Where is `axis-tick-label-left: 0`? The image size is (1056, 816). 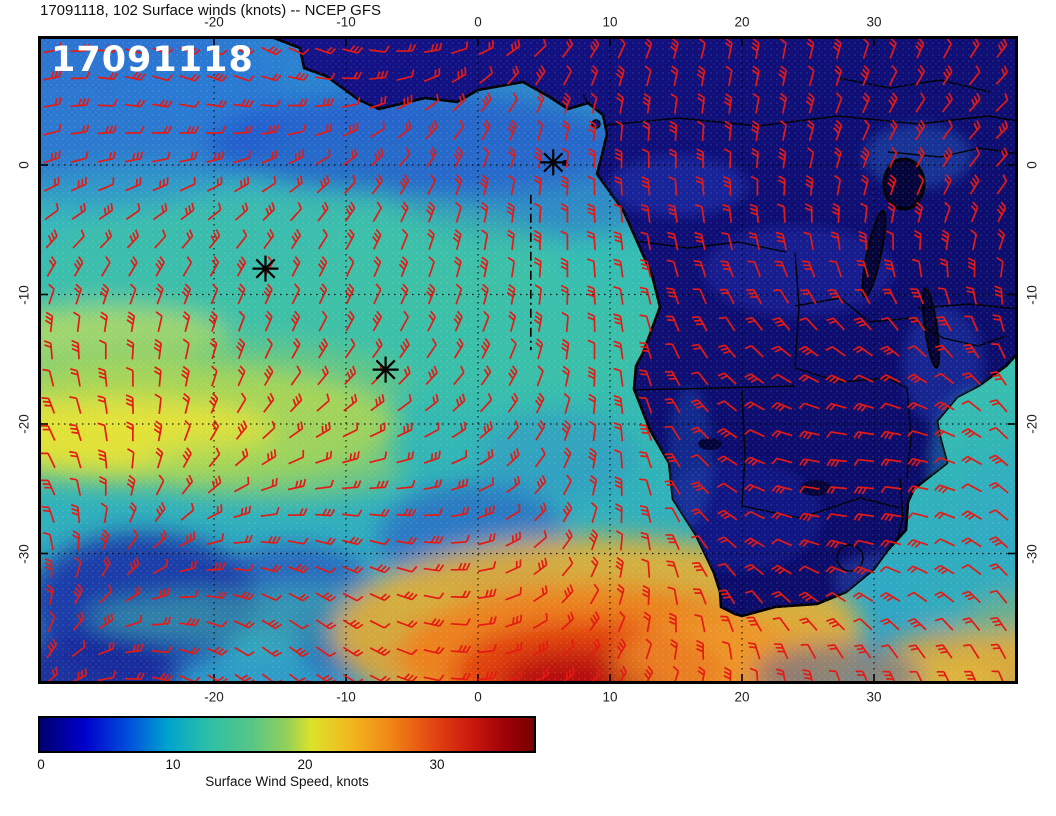
axis-tick-label-left: 0 is located at coordinates (24, 165).